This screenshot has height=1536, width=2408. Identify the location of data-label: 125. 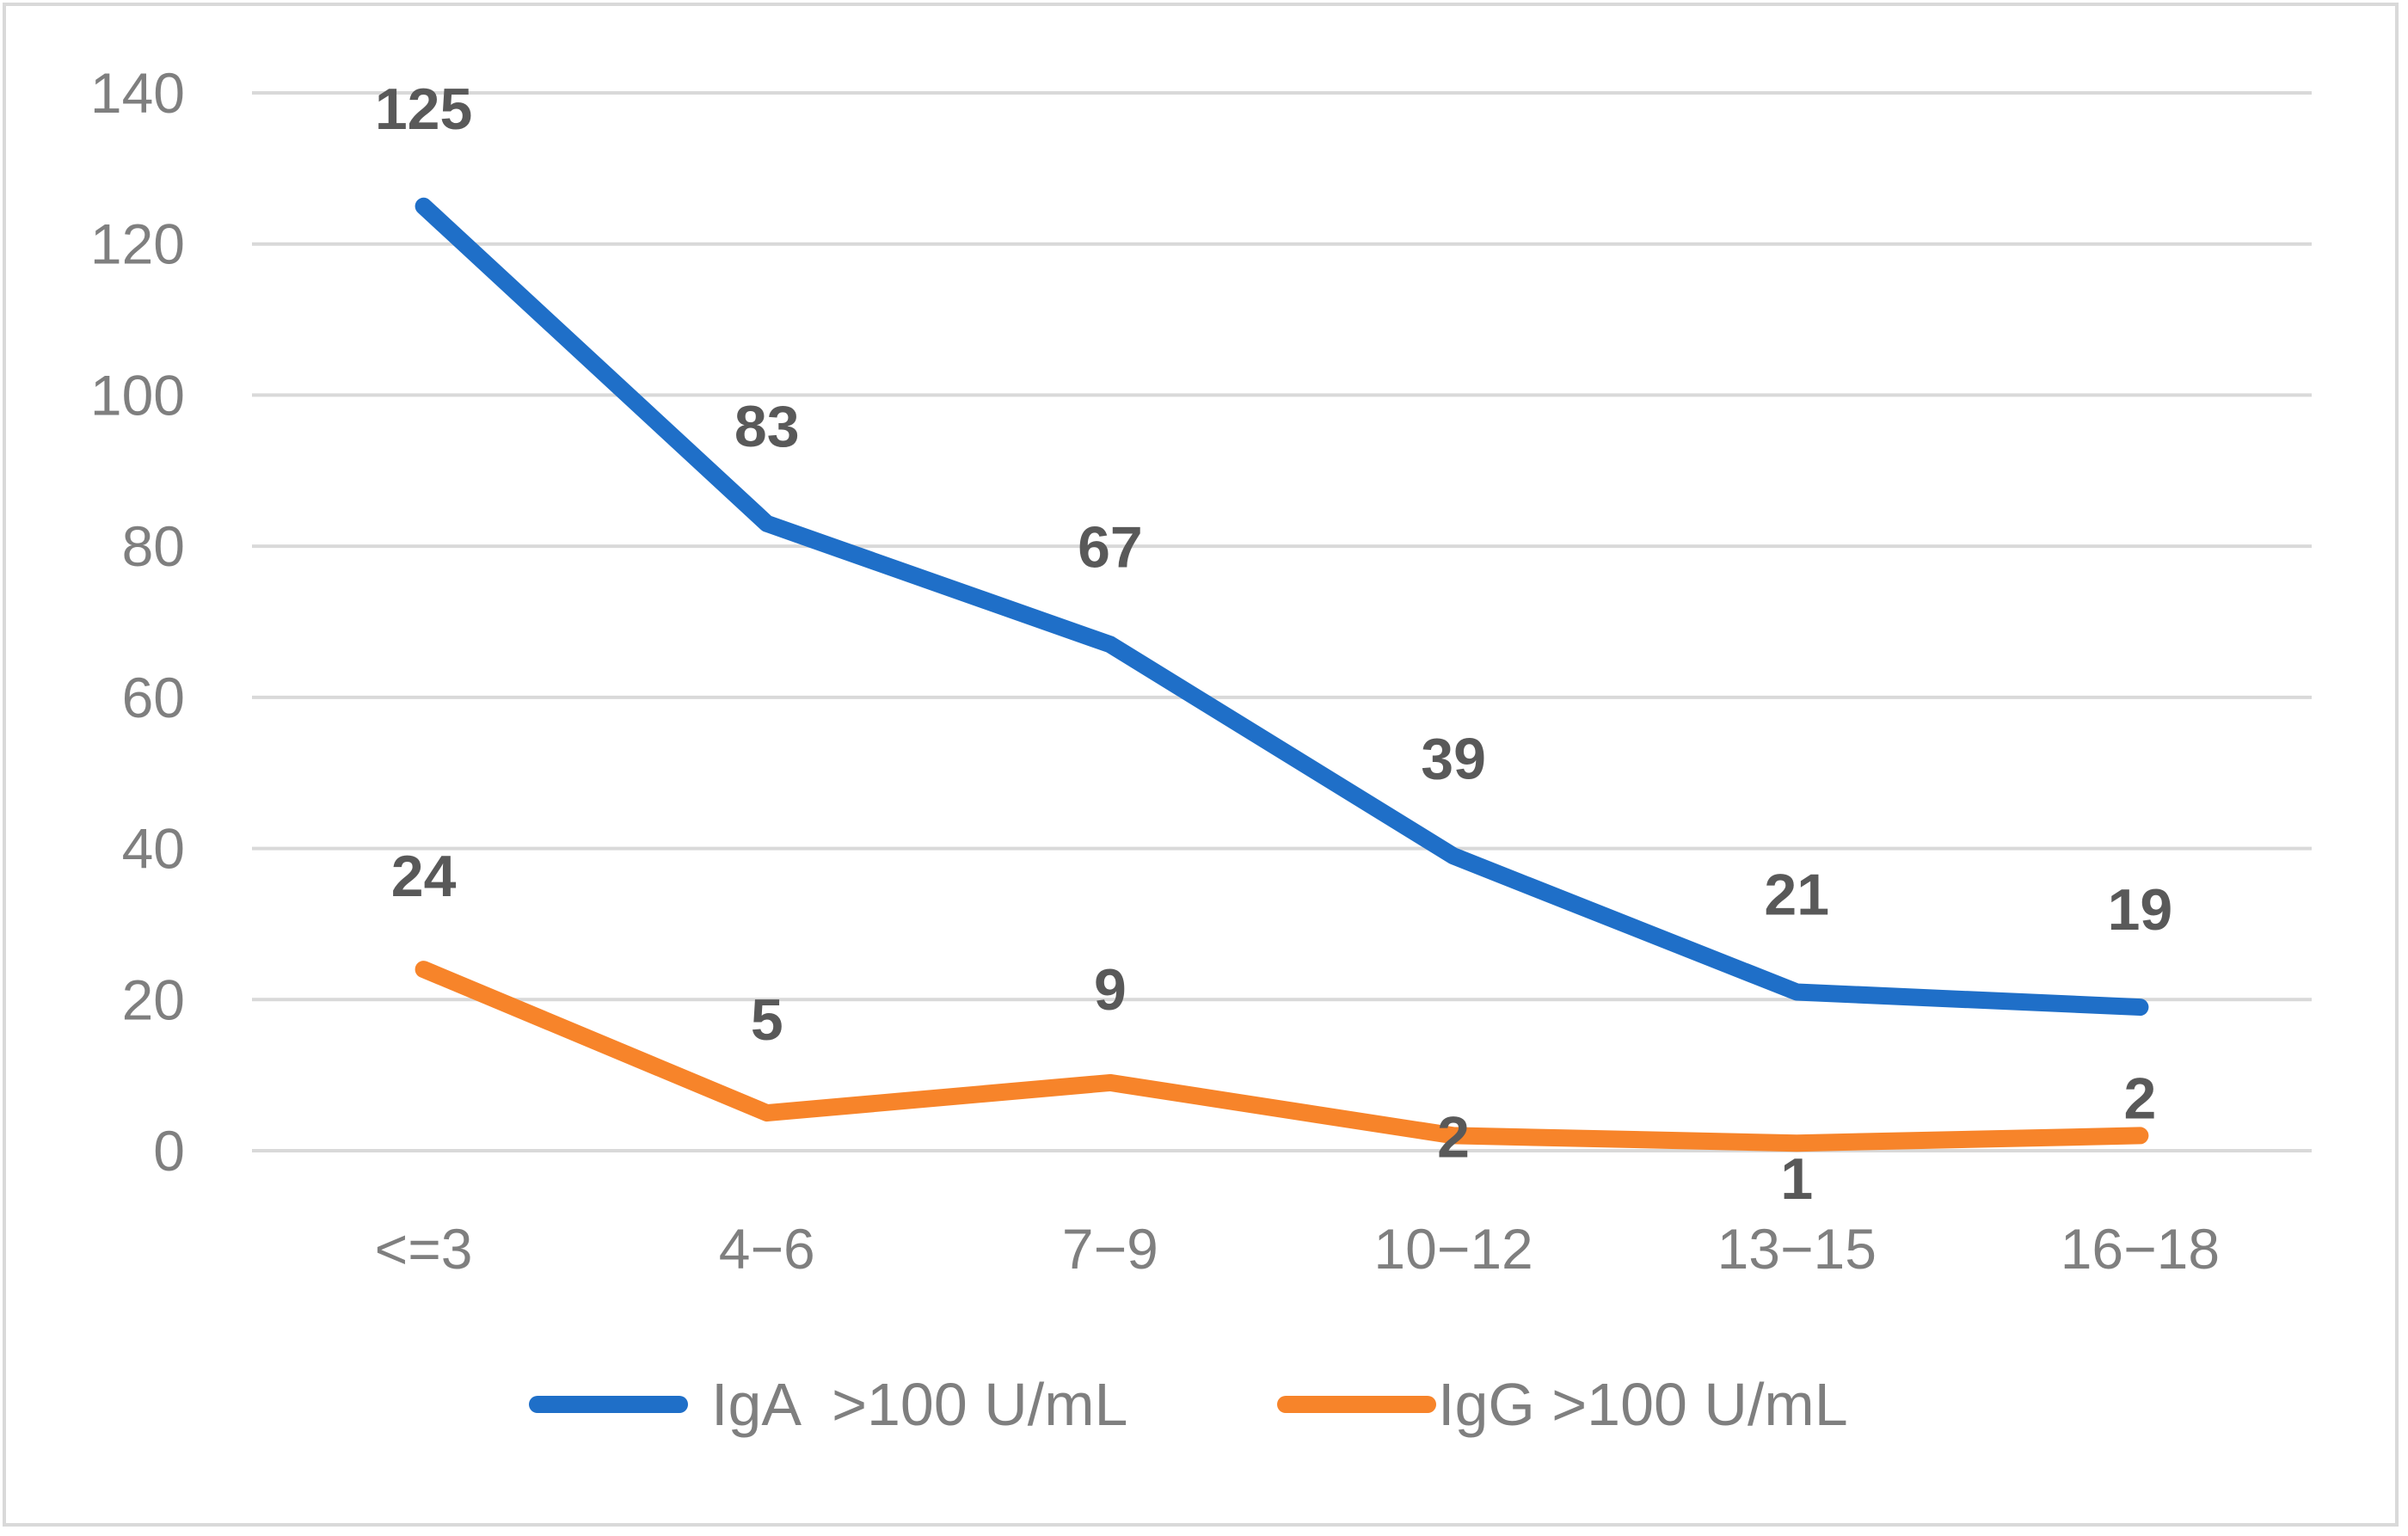
(423, 109).